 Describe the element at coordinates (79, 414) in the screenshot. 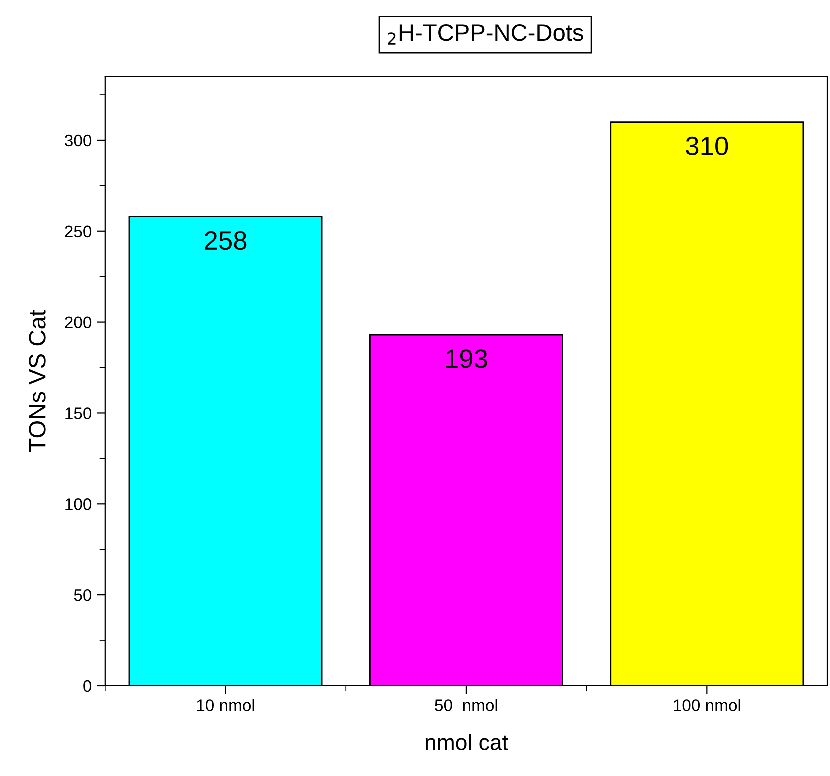

I see `y-tick-label: 150` at that location.